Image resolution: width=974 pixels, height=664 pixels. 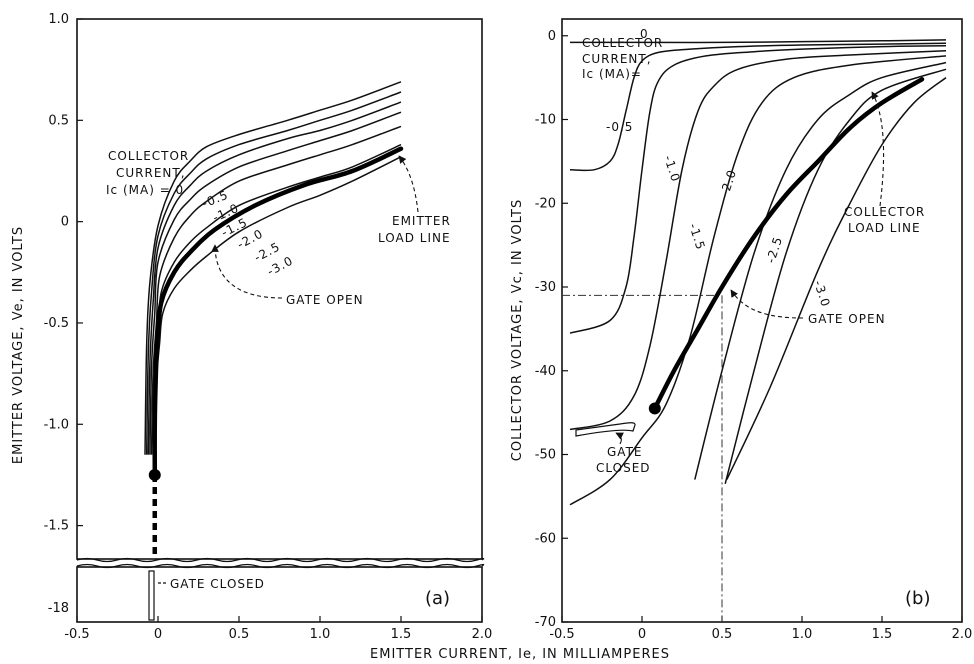 What do you see at coordinates (56, 424) in the screenshot?
I see `y-tick-label: -1.0` at bounding box center [56, 424].